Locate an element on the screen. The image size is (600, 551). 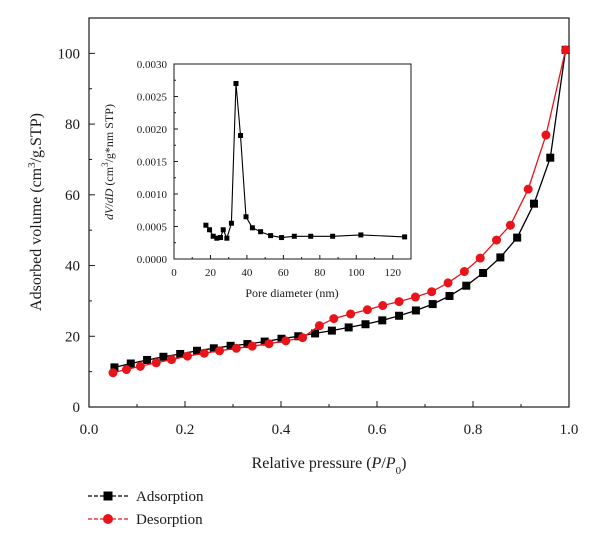
inset-x-tick-labels: 0 20 40 60 80 100 120 is located at coordinates (286, 273).